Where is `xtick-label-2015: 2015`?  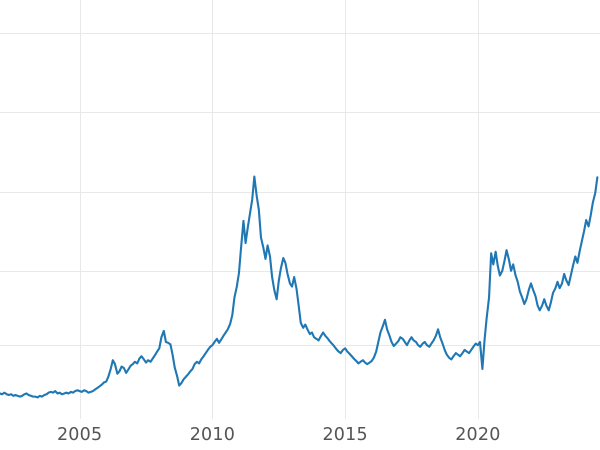 xtick-label-2015: 2015 is located at coordinates (345, 435).